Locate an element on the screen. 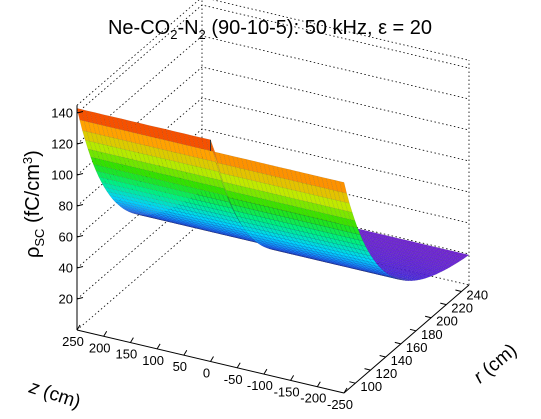 This screenshot has width=541, height=419. z-tick-label: -200 is located at coordinates (313, 398).